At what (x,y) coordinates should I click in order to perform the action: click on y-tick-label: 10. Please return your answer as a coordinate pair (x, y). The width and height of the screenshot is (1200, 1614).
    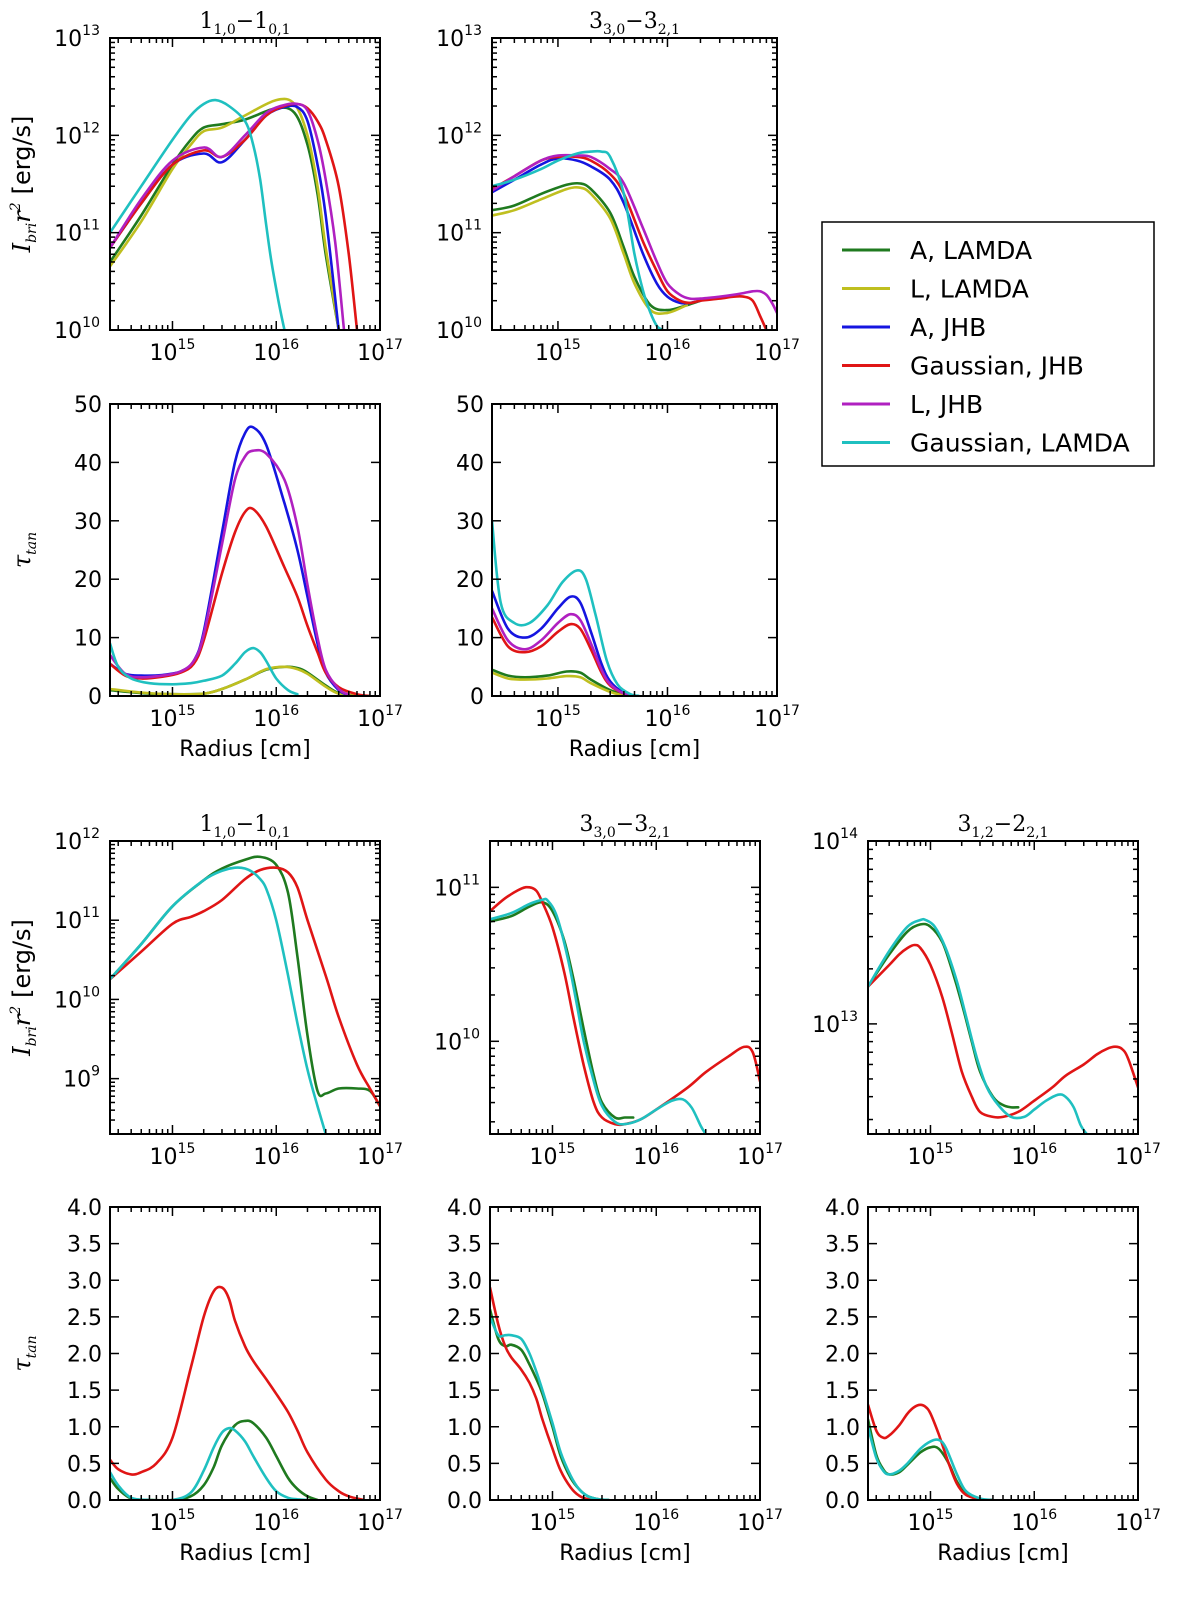
    Looking at the image, I should click on (470, 639).